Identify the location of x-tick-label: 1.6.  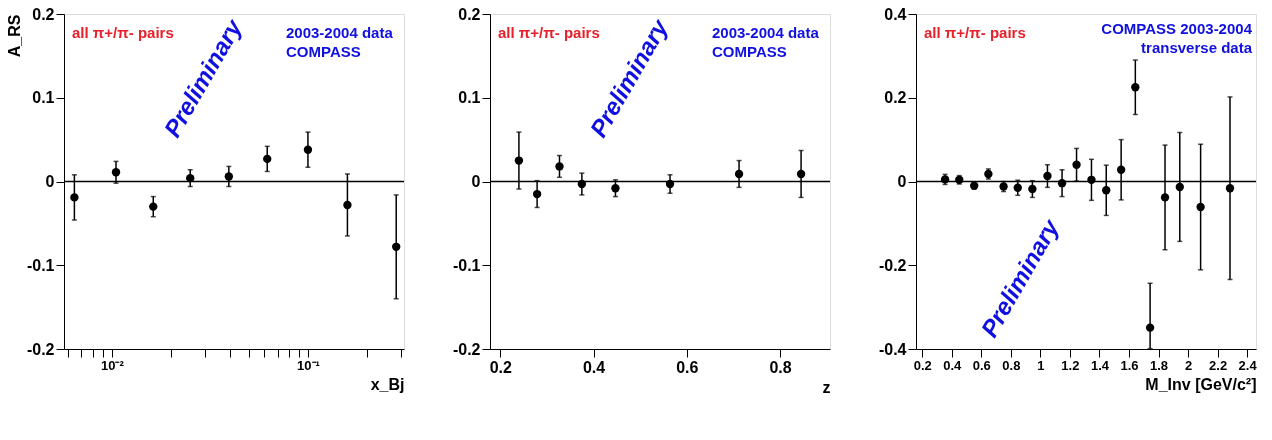
(1129, 365).